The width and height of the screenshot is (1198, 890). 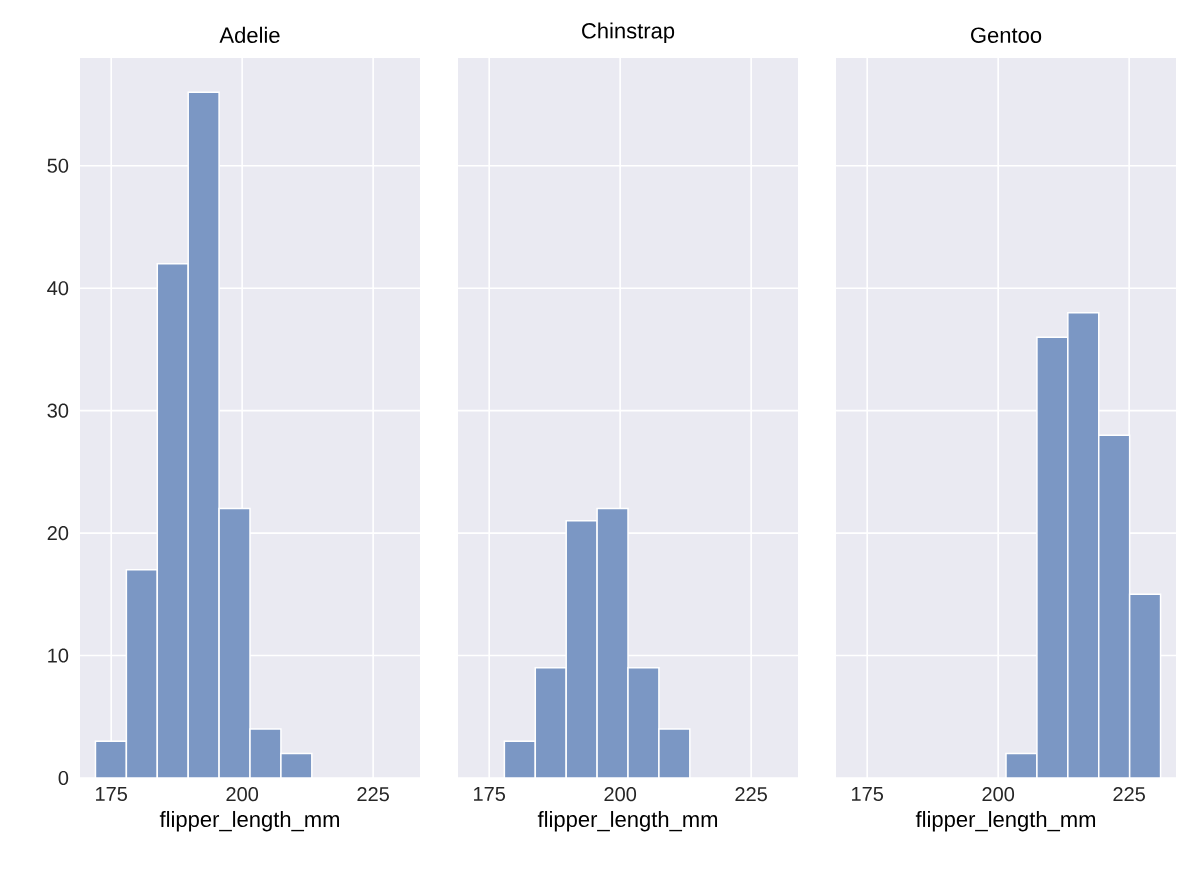 I want to click on y-tick-label: 10, so click(x=58, y=655).